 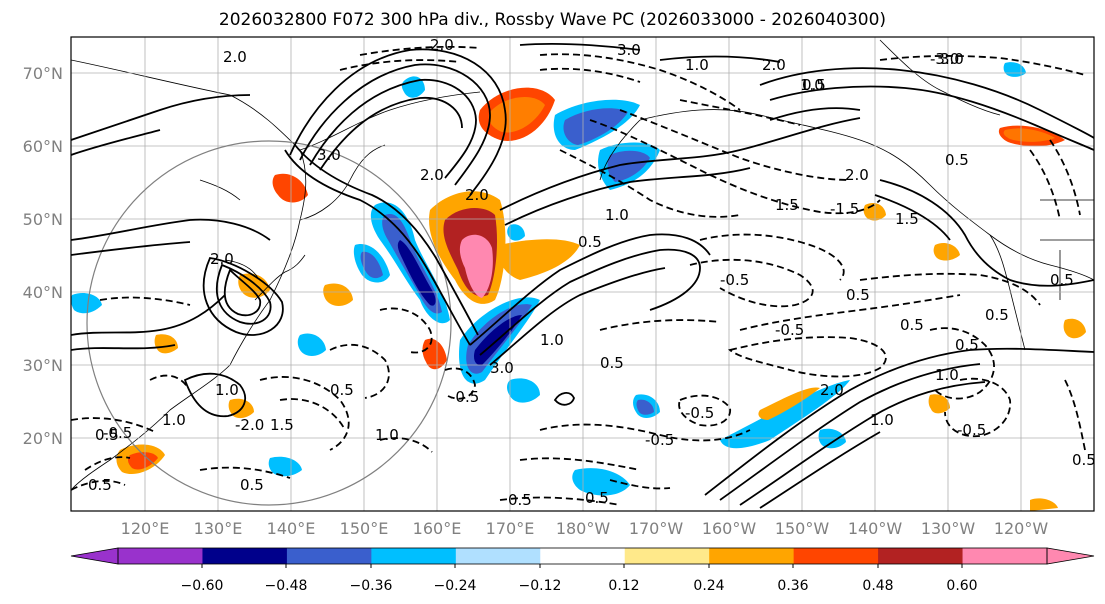 What do you see at coordinates (43, 256) in the screenshot?
I see `latitude-labels: 70°N 60°N 50°N 40°N 30°N 20°N` at bounding box center [43, 256].